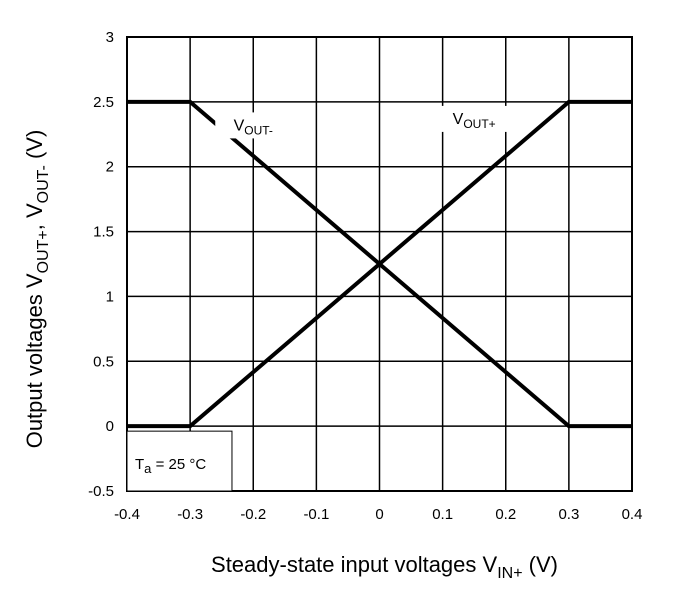 This screenshot has width=674, height=594. Describe the element at coordinates (505, 514) in the screenshot. I see `x-tick-label: 0.2` at that location.